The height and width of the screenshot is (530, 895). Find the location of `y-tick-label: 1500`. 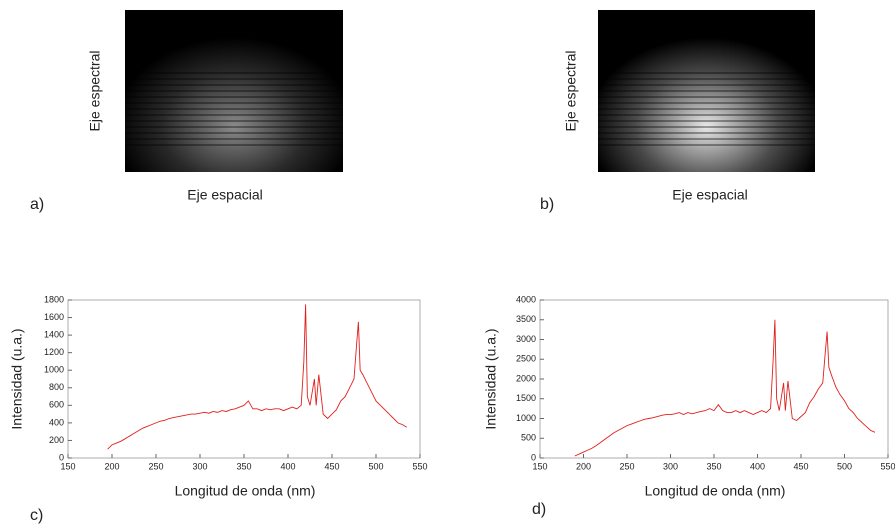

y-tick-label: 1500 is located at coordinates (526, 398).